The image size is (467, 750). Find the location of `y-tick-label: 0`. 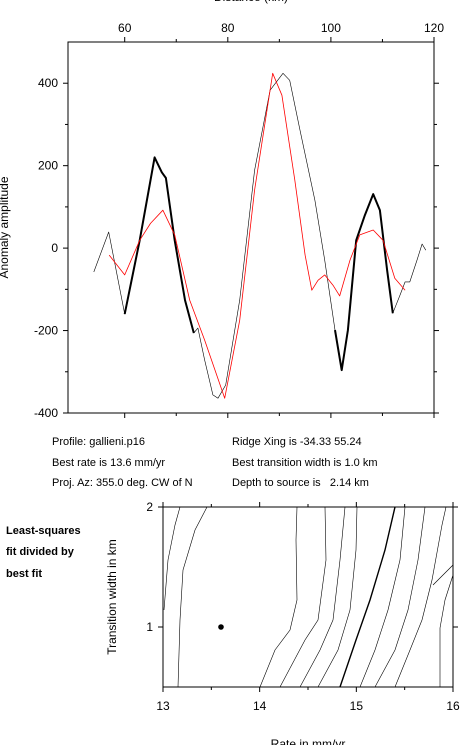

y-tick-label: 0 is located at coordinates (54, 248).